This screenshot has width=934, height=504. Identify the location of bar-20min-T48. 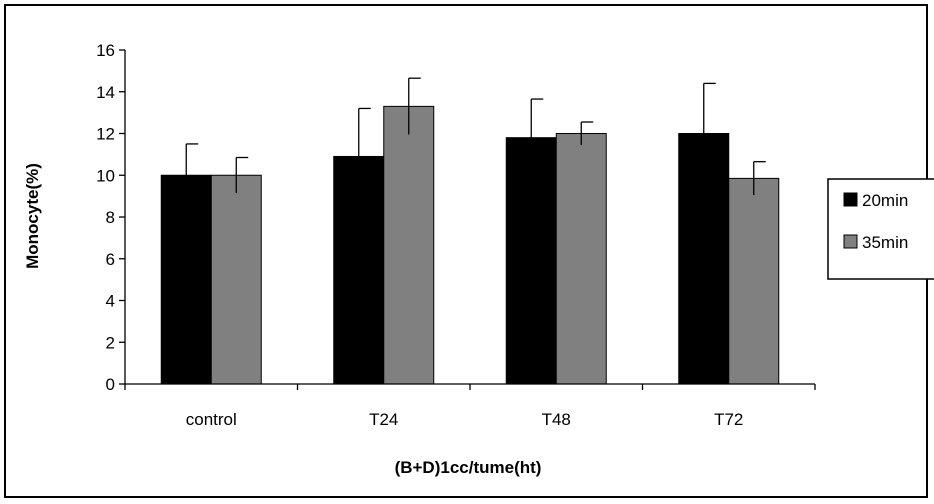
(531, 261).